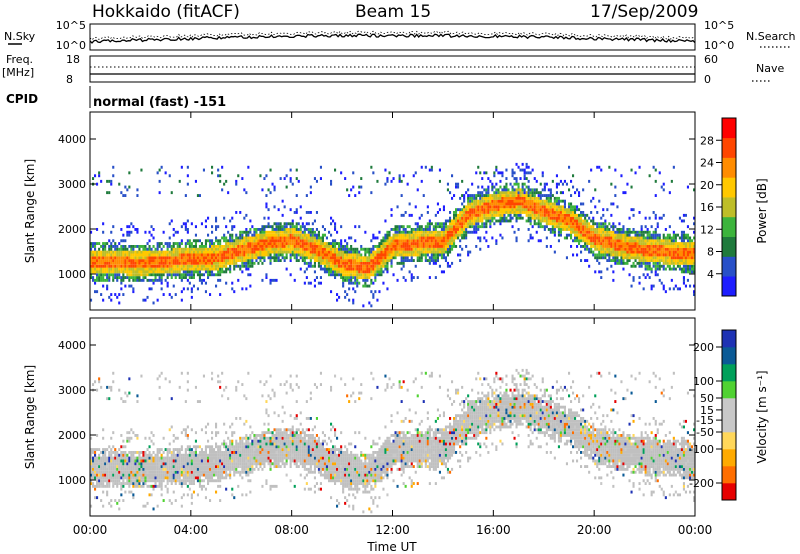 This screenshot has height=554, width=800. What do you see at coordinates (392, 69) in the screenshot?
I see `freq-panel` at bounding box center [392, 69].